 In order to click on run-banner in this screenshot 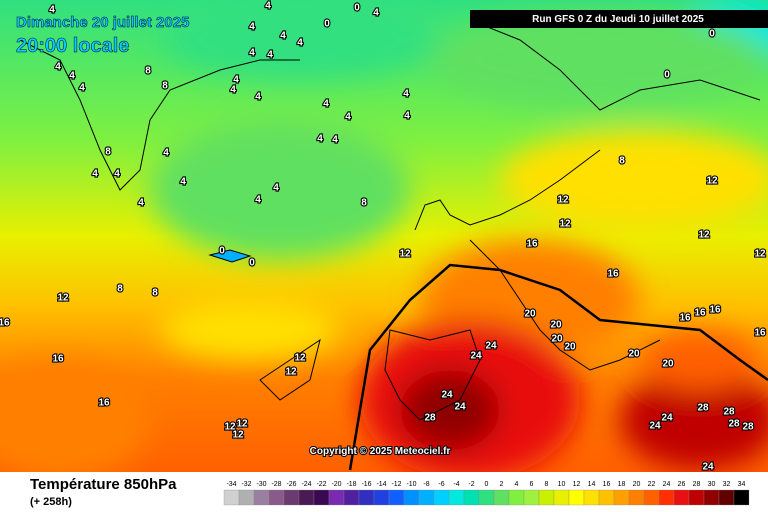, I will do `click(619, 19)`.